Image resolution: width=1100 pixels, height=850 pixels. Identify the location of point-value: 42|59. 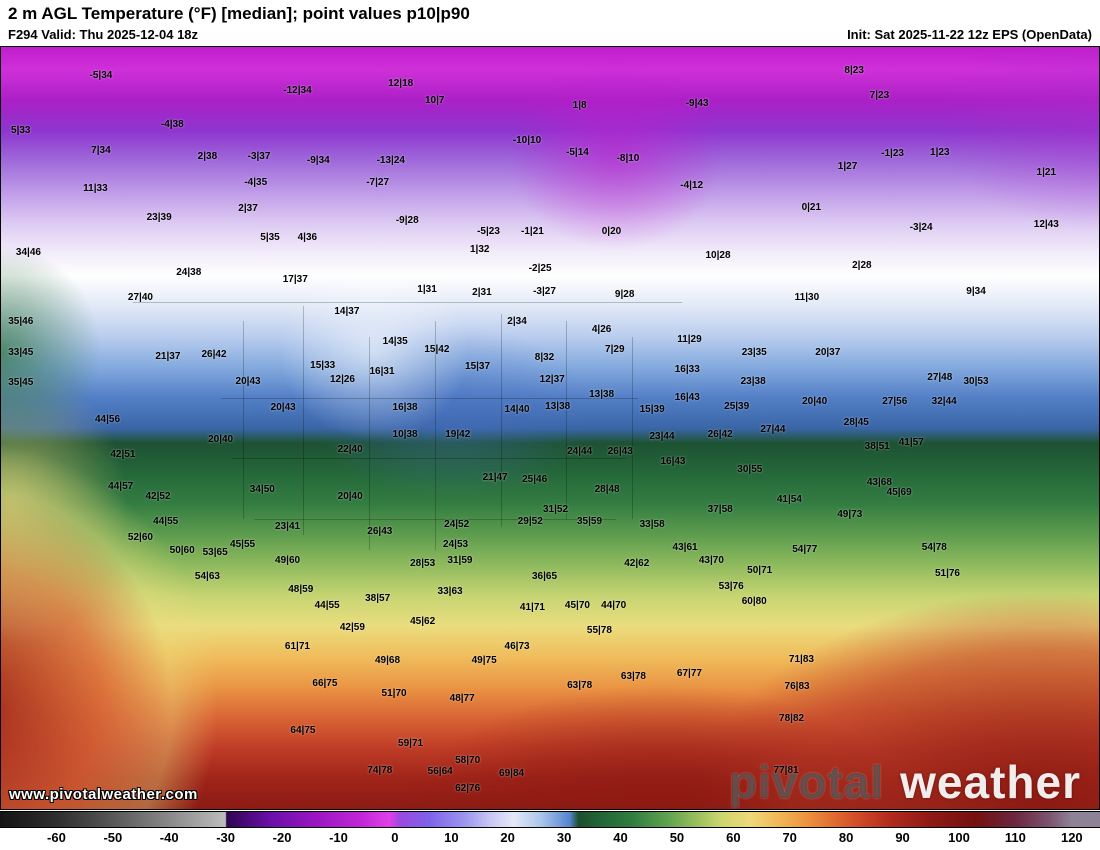
(352, 627).